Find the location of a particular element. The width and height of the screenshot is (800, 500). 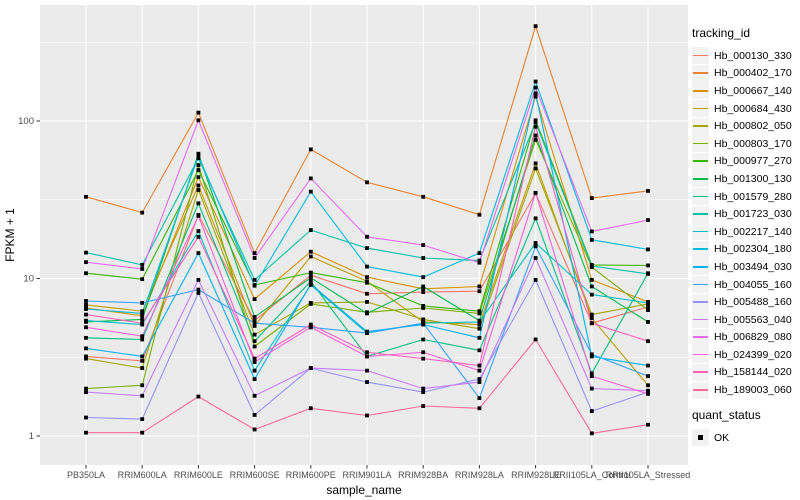

legend-item: Hb_000684_430 is located at coordinates (745, 109).